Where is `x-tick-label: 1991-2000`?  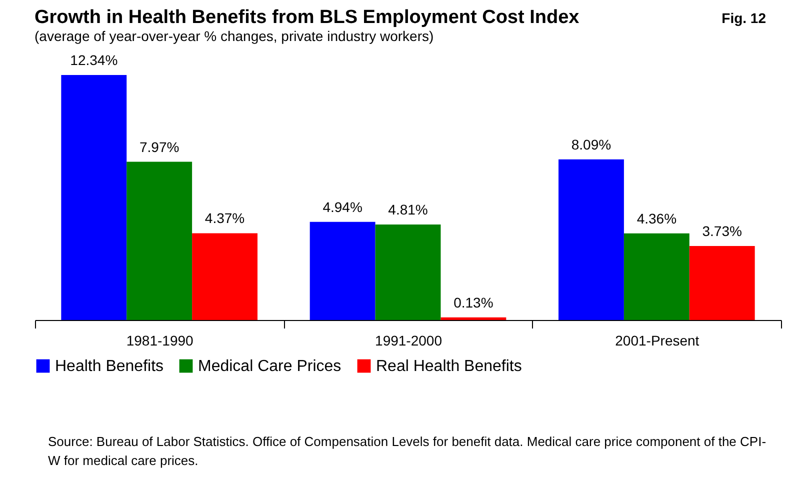 x-tick-label: 1991-2000 is located at coordinates (408, 340).